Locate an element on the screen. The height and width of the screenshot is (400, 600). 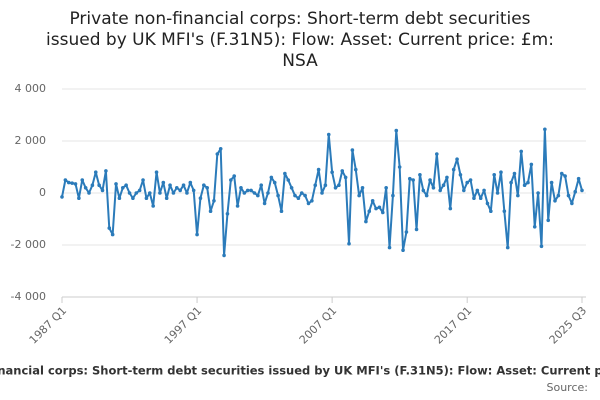
y-tick-label: 4 000 is located at coordinates (31, 88).